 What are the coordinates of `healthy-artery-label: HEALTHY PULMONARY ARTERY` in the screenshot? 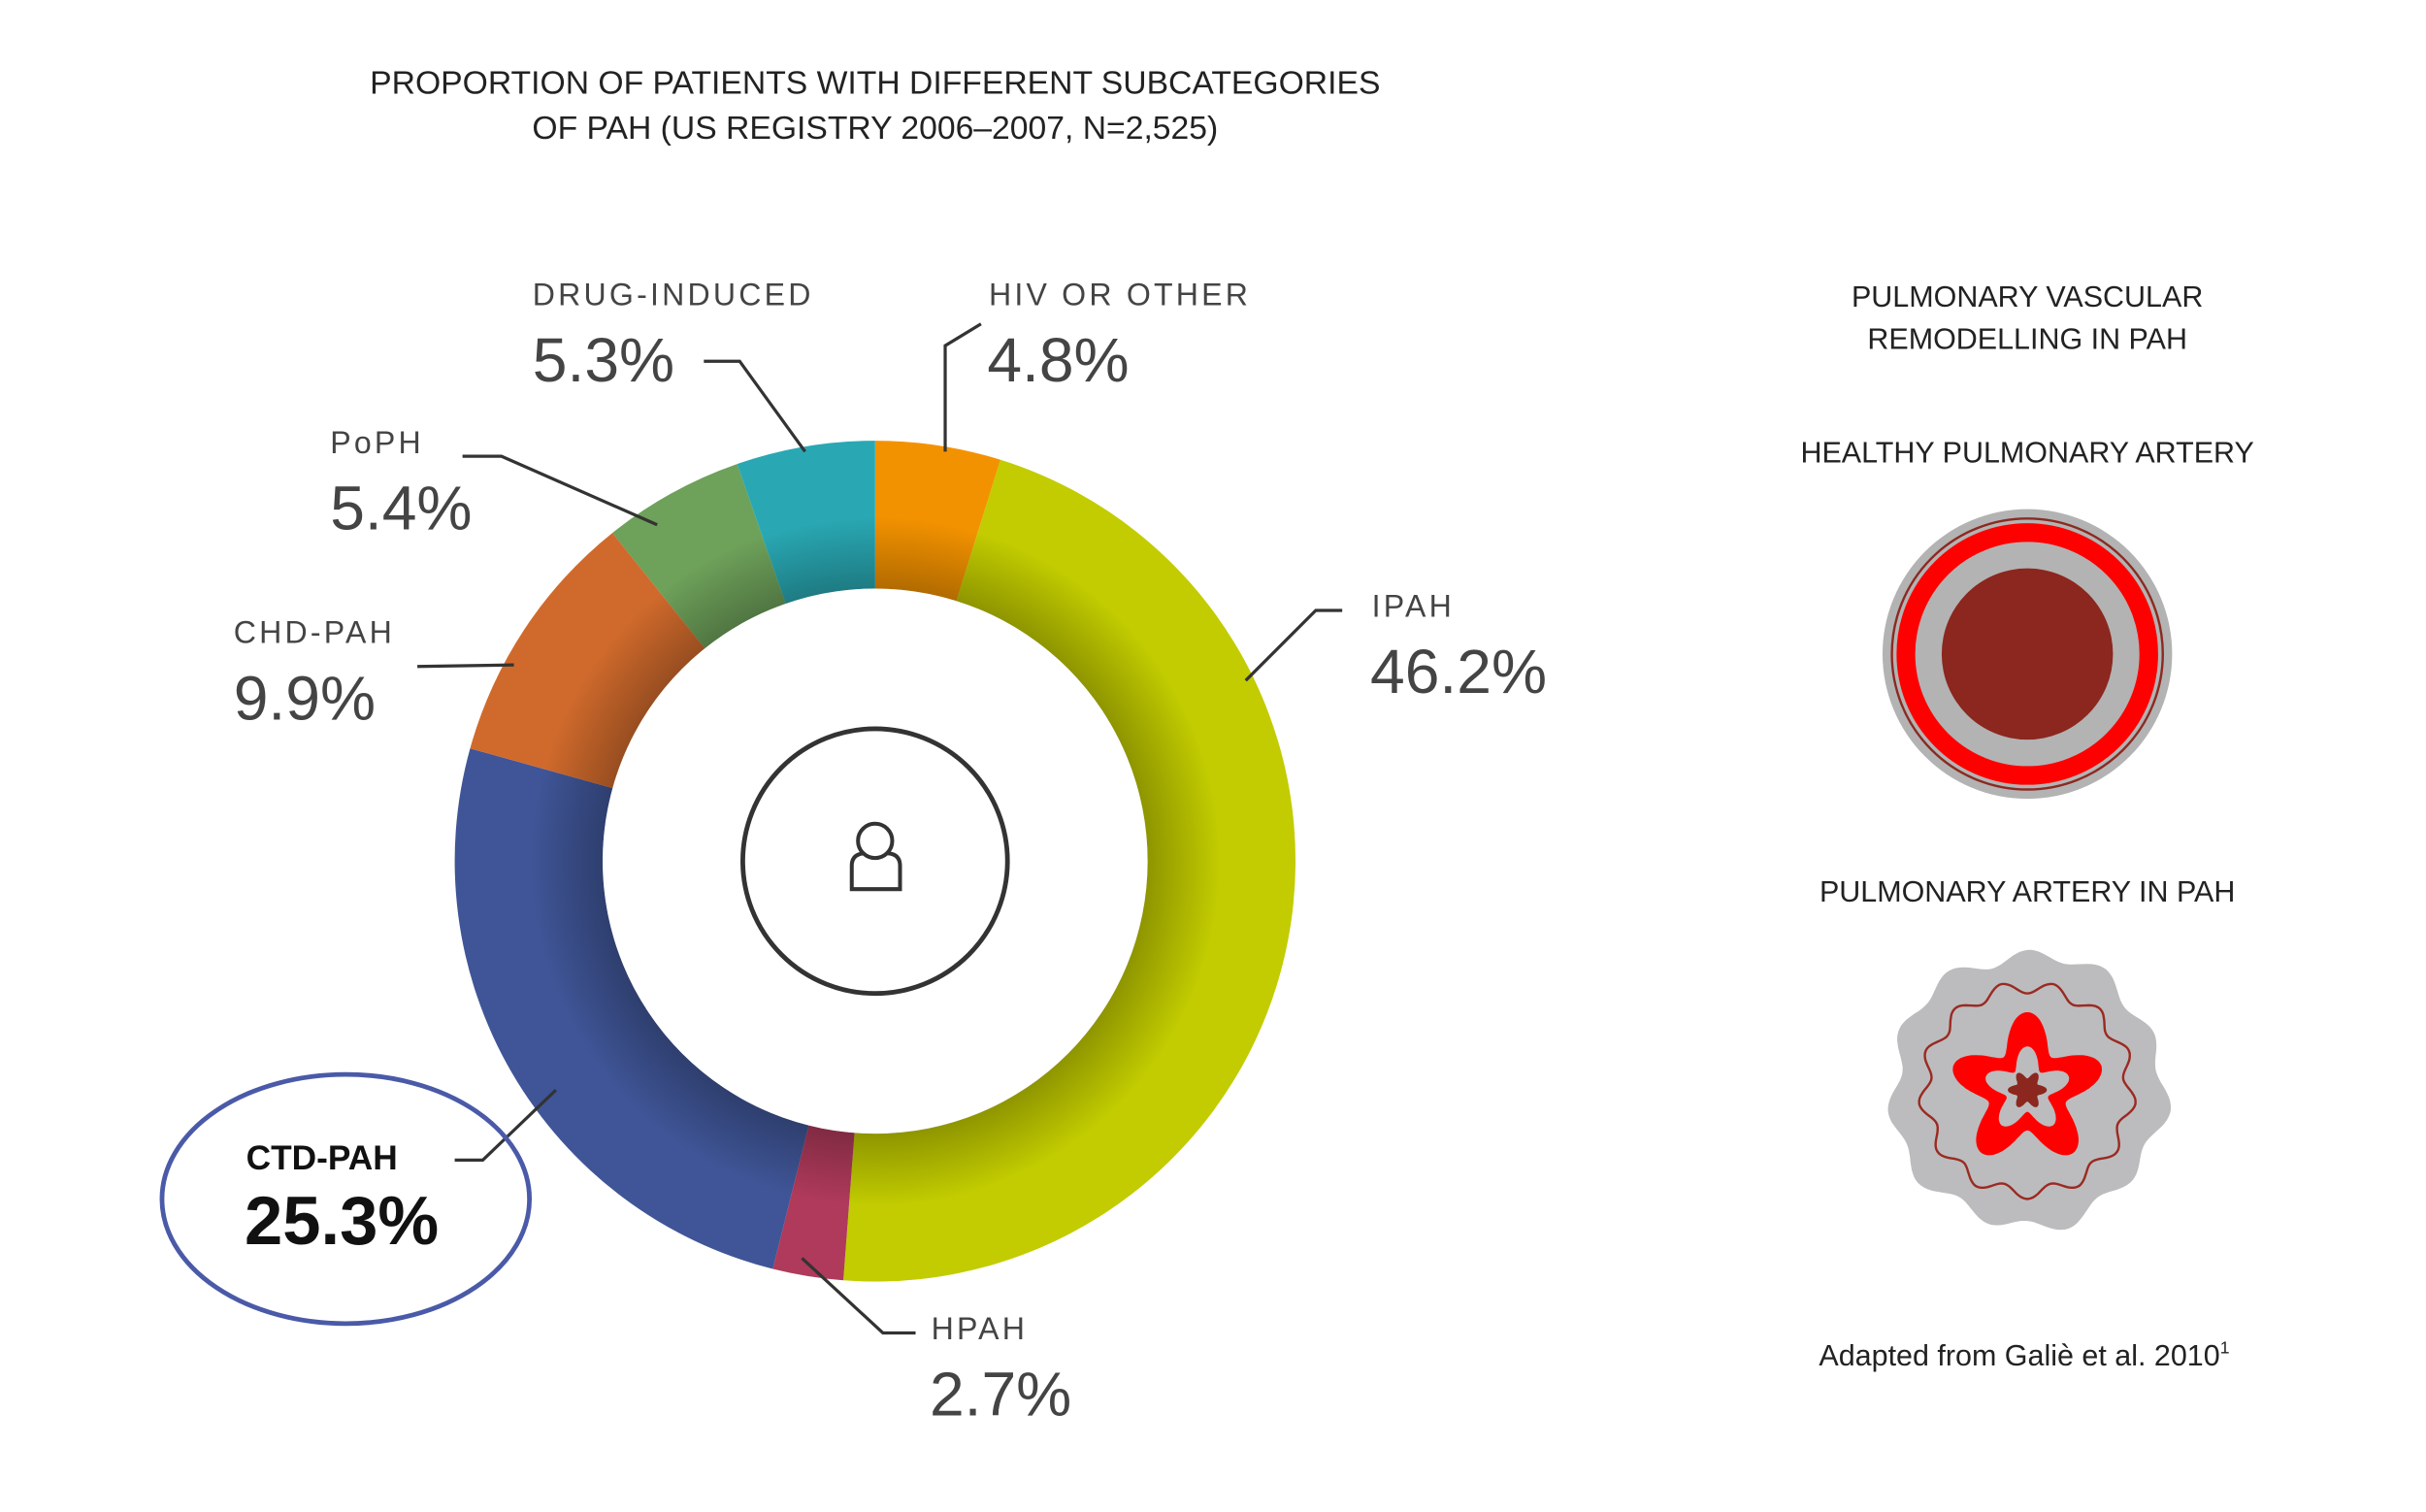 It's located at (2026, 453).